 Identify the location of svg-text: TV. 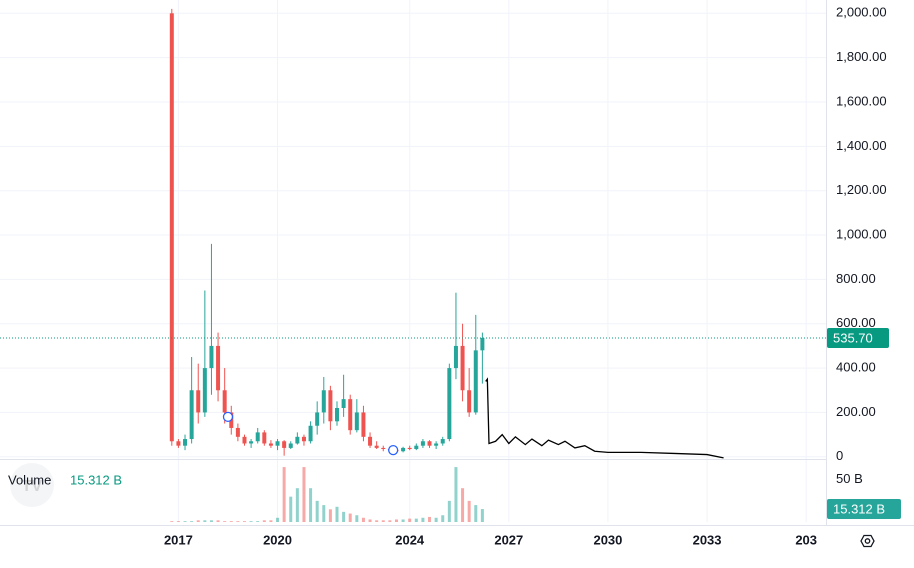
(32, 486).